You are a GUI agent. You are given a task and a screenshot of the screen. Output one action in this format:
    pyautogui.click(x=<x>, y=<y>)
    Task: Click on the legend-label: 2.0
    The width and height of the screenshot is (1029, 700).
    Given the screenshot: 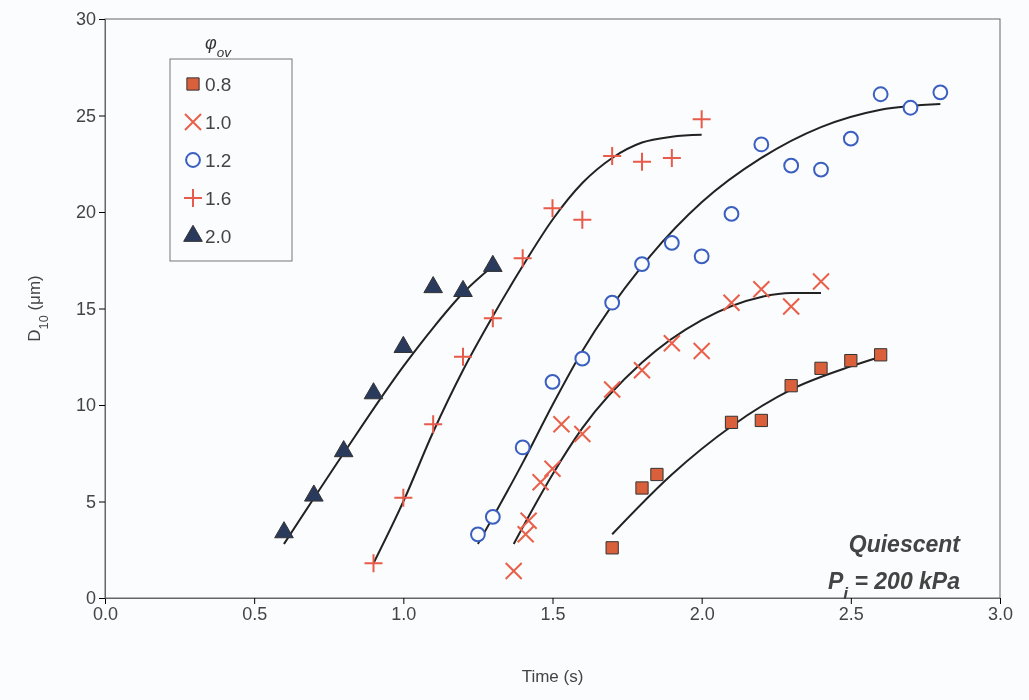 What is the action you would take?
    pyautogui.click(x=218, y=236)
    